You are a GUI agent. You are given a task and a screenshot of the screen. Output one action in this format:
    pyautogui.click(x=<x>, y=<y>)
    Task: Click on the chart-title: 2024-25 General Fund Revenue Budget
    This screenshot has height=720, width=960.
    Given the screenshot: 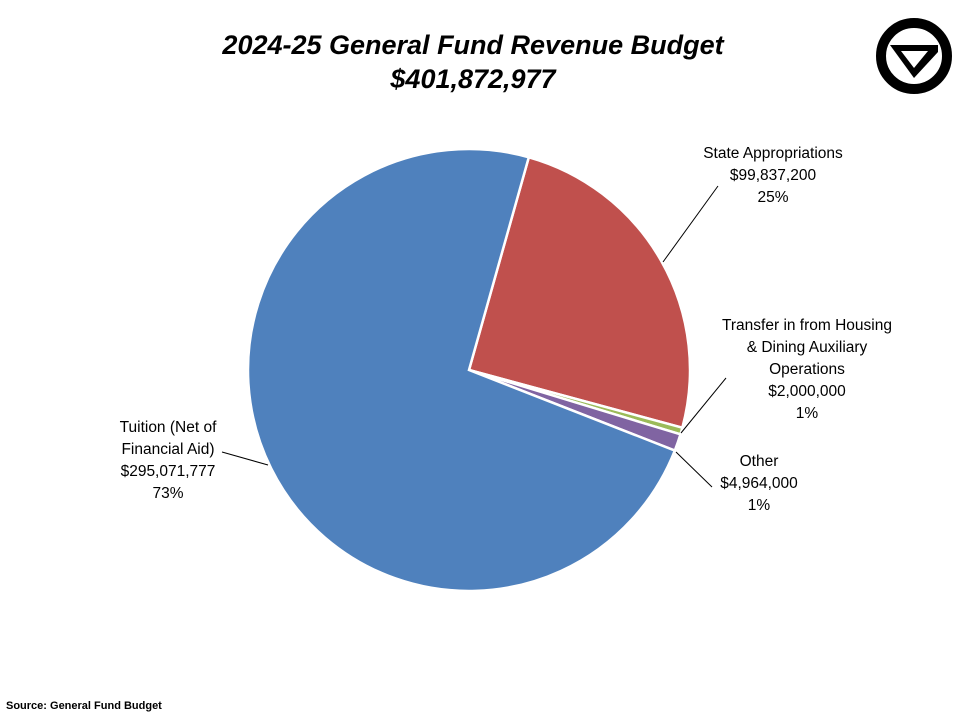 What is the action you would take?
    pyautogui.click(x=473, y=45)
    